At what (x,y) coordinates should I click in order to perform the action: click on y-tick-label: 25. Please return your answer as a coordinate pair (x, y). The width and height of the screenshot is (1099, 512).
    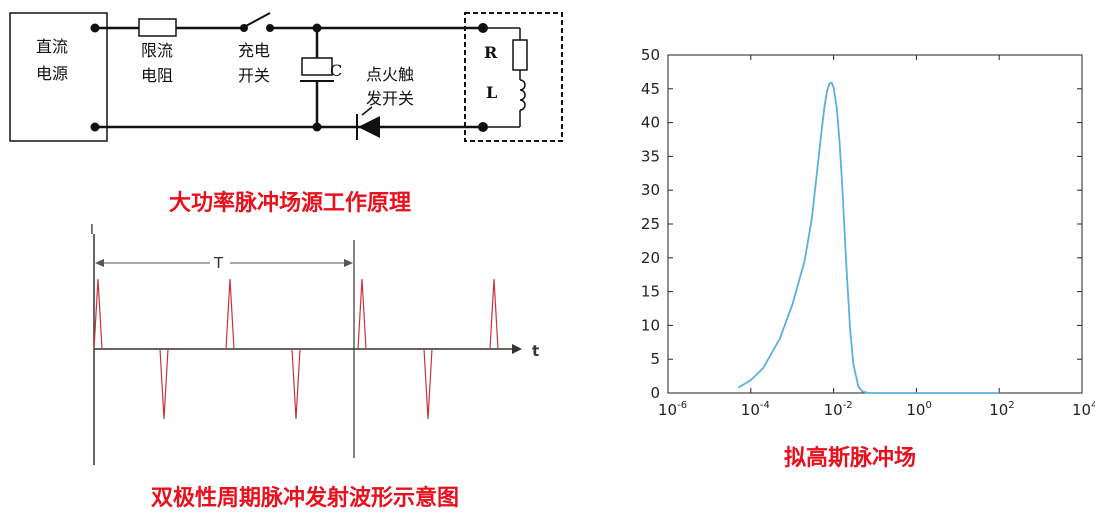
    Looking at the image, I should click on (650, 224).